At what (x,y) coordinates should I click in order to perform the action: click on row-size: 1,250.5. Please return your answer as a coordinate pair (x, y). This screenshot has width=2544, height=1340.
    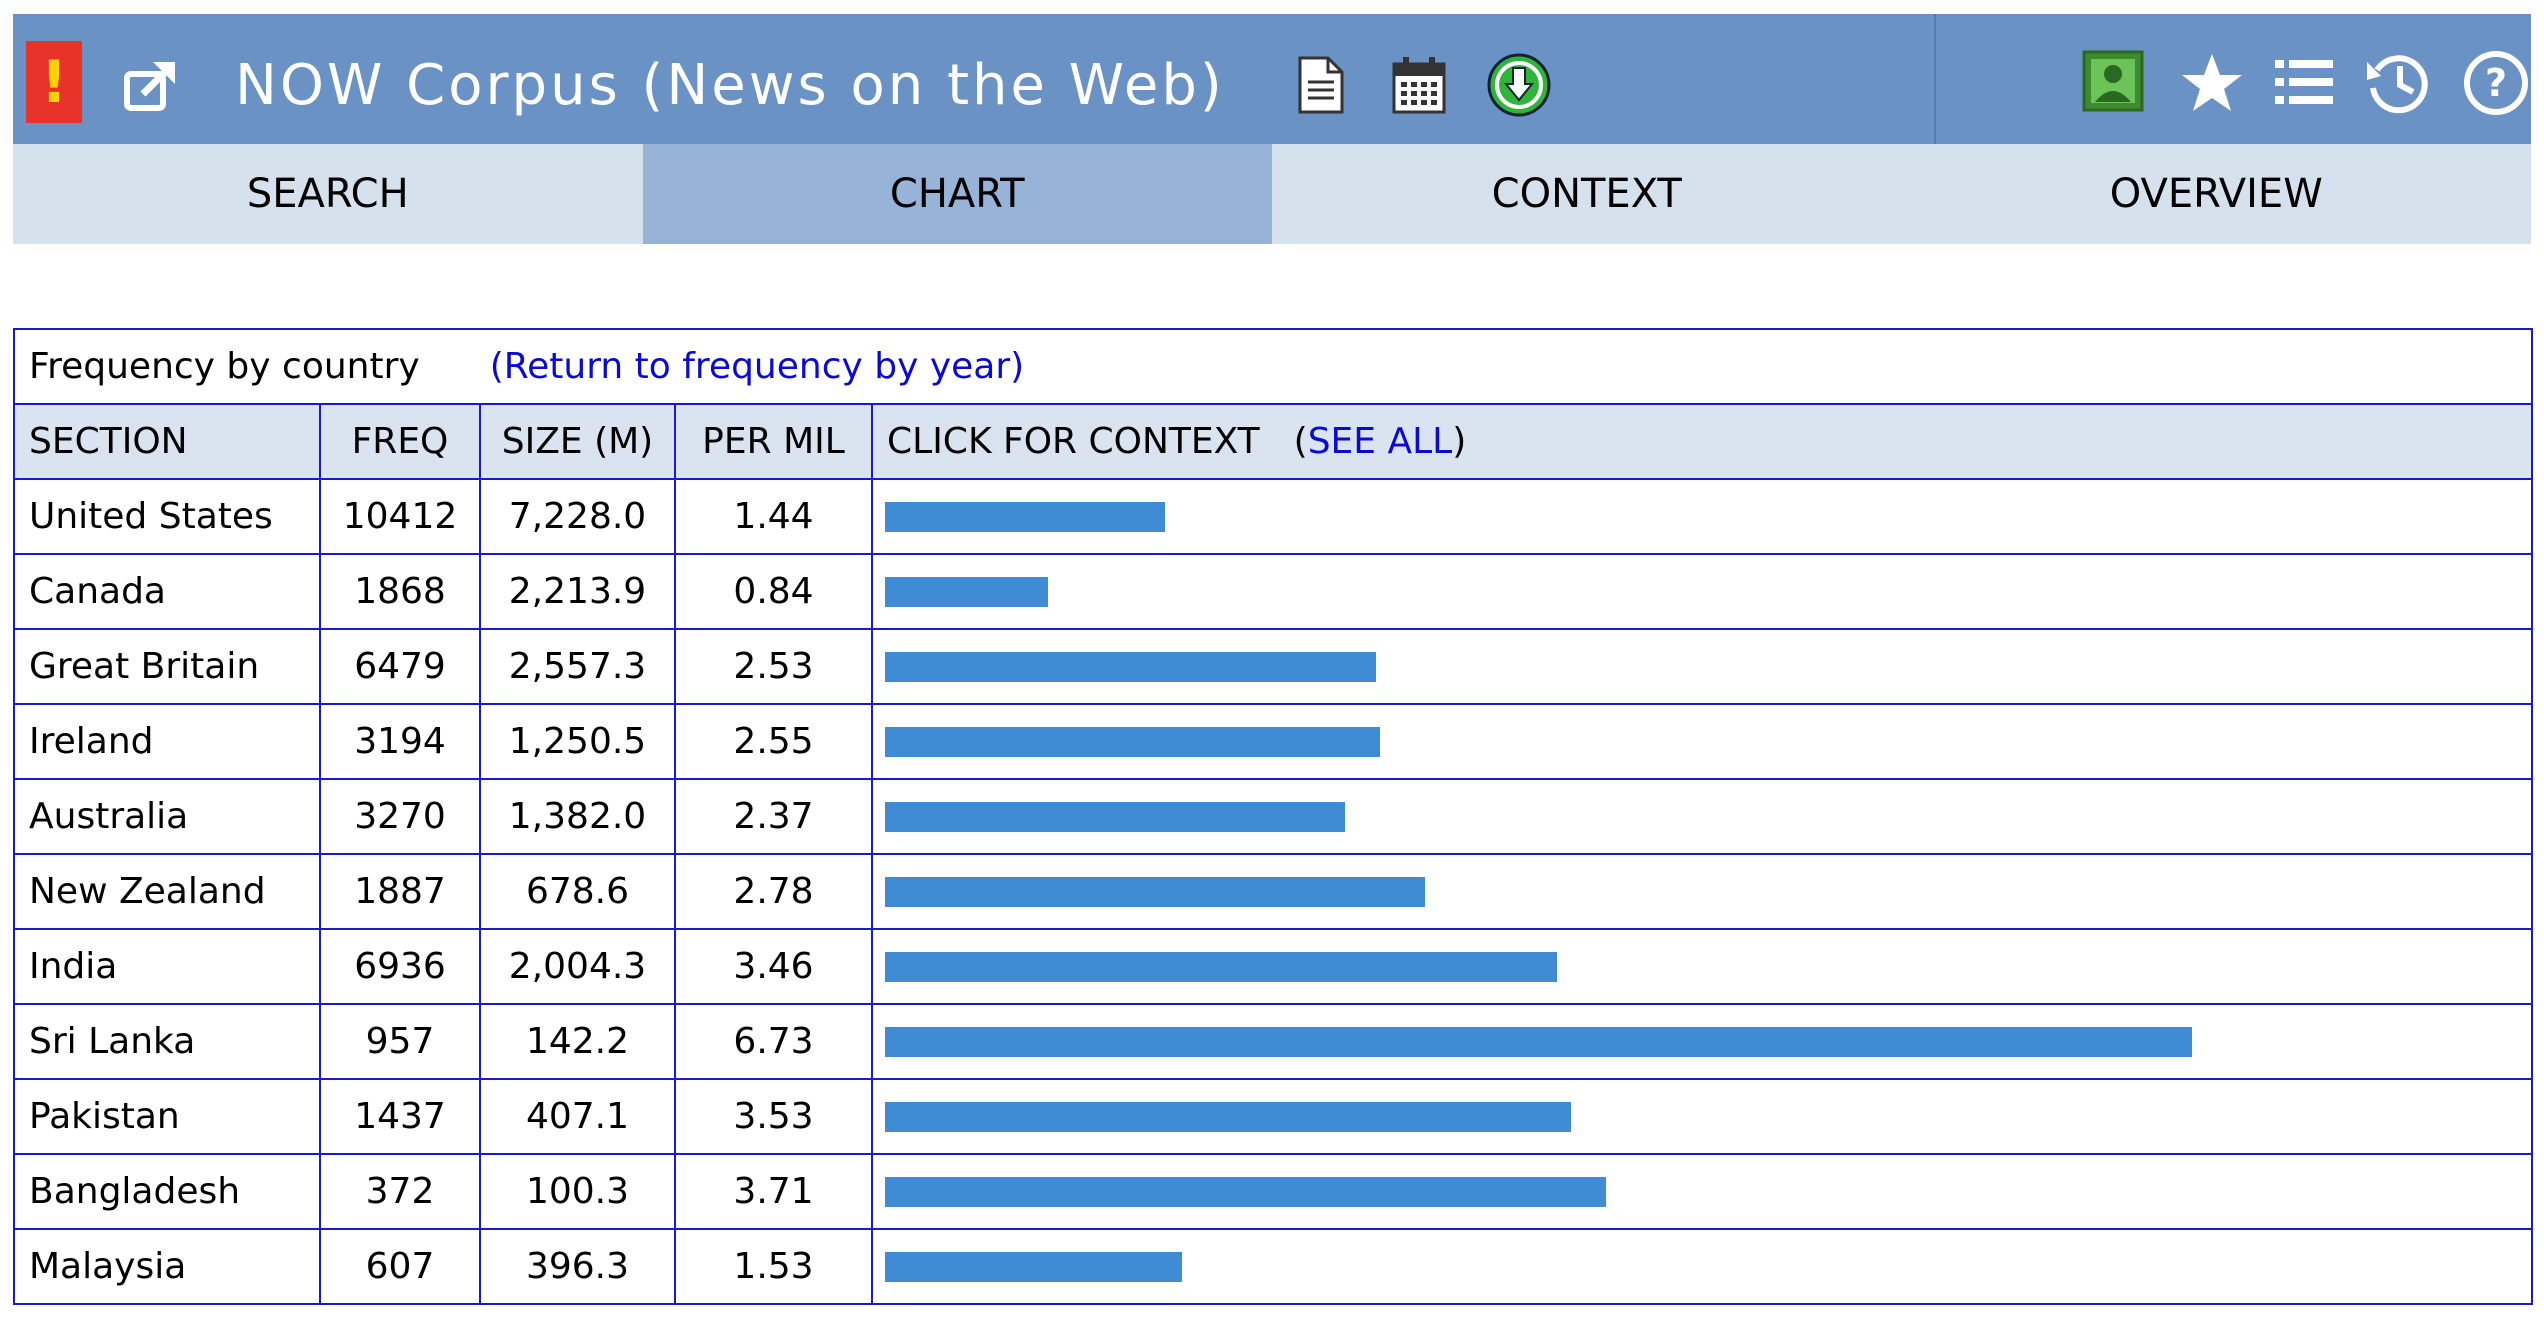
    Looking at the image, I should click on (577, 741).